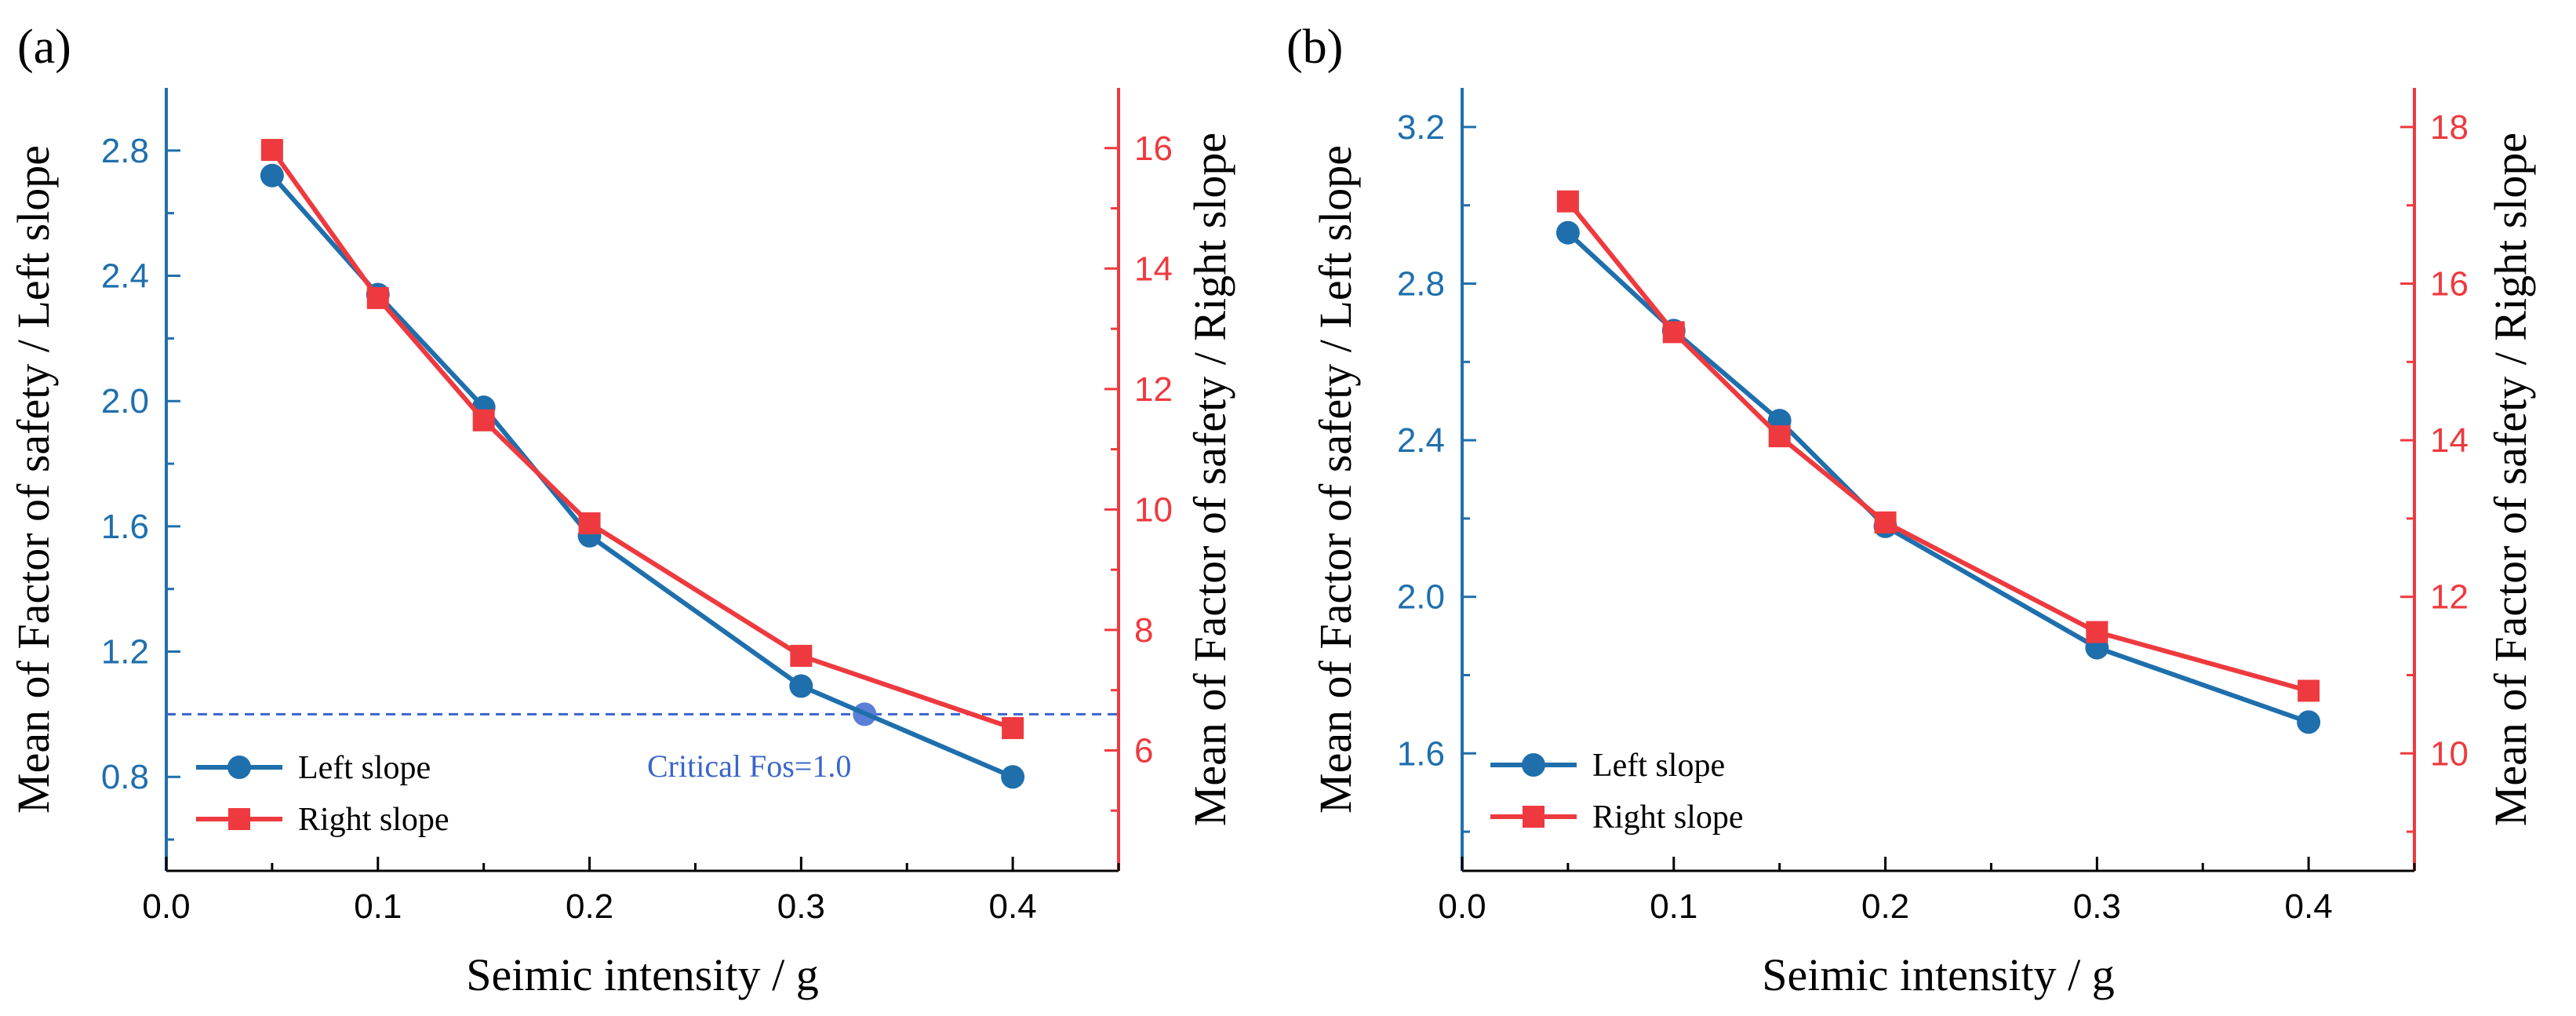  I want to click on right-slope-line, so click(1937, 446).